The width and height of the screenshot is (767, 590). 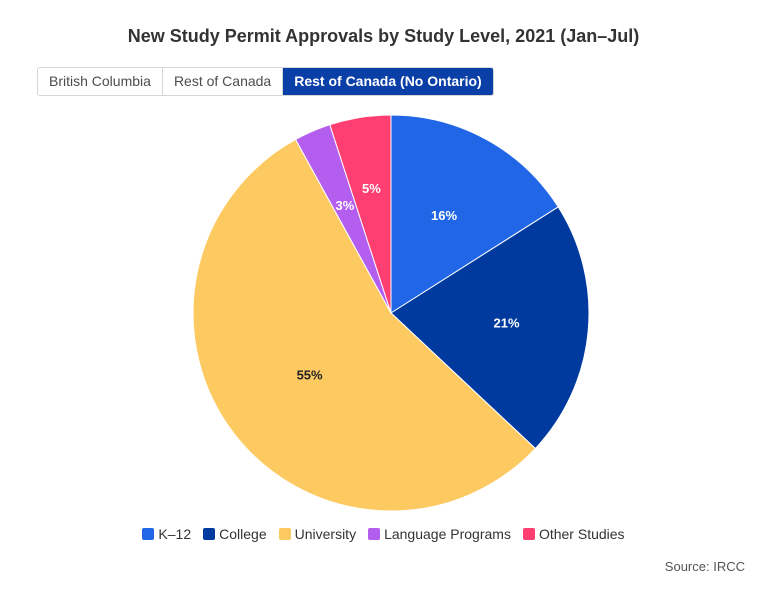 I want to click on legend-label-language-programs: Language Programs, so click(x=447, y=534).